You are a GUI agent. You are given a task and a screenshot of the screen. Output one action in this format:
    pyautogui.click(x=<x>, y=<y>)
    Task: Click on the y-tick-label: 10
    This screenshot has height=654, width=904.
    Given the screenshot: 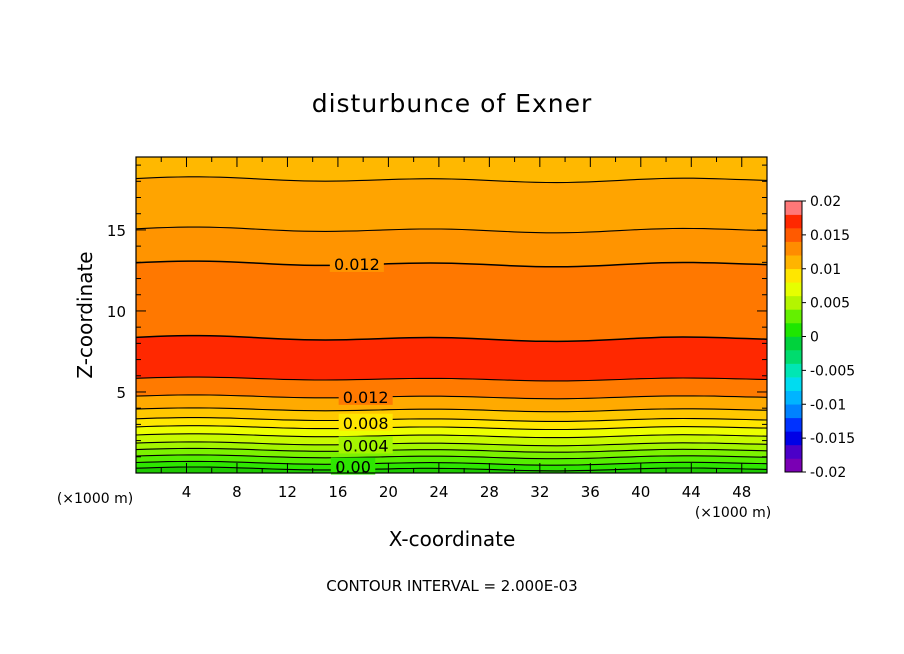 What is the action you would take?
    pyautogui.click(x=116, y=312)
    